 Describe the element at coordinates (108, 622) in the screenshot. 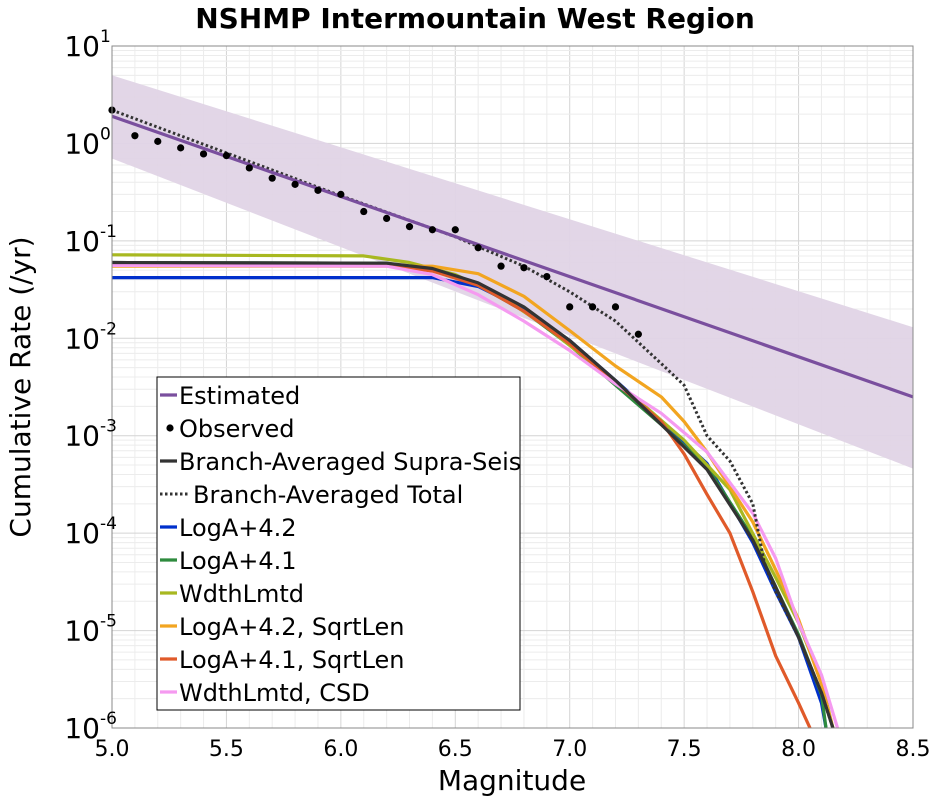

I see `y-tick-exponent: -5` at that location.